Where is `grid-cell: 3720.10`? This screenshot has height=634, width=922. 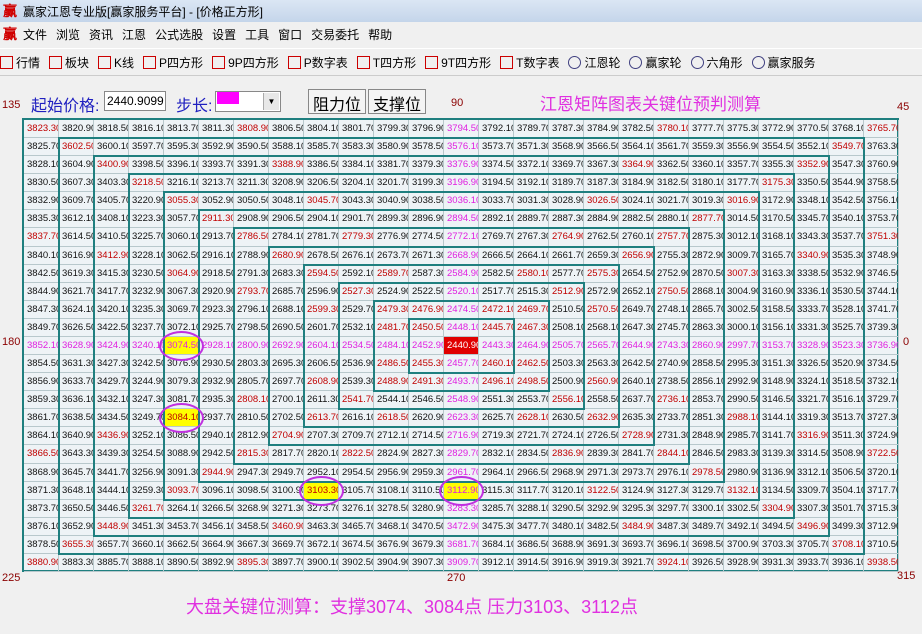
grid-cell: 3720.10 is located at coordinates (881, 472).